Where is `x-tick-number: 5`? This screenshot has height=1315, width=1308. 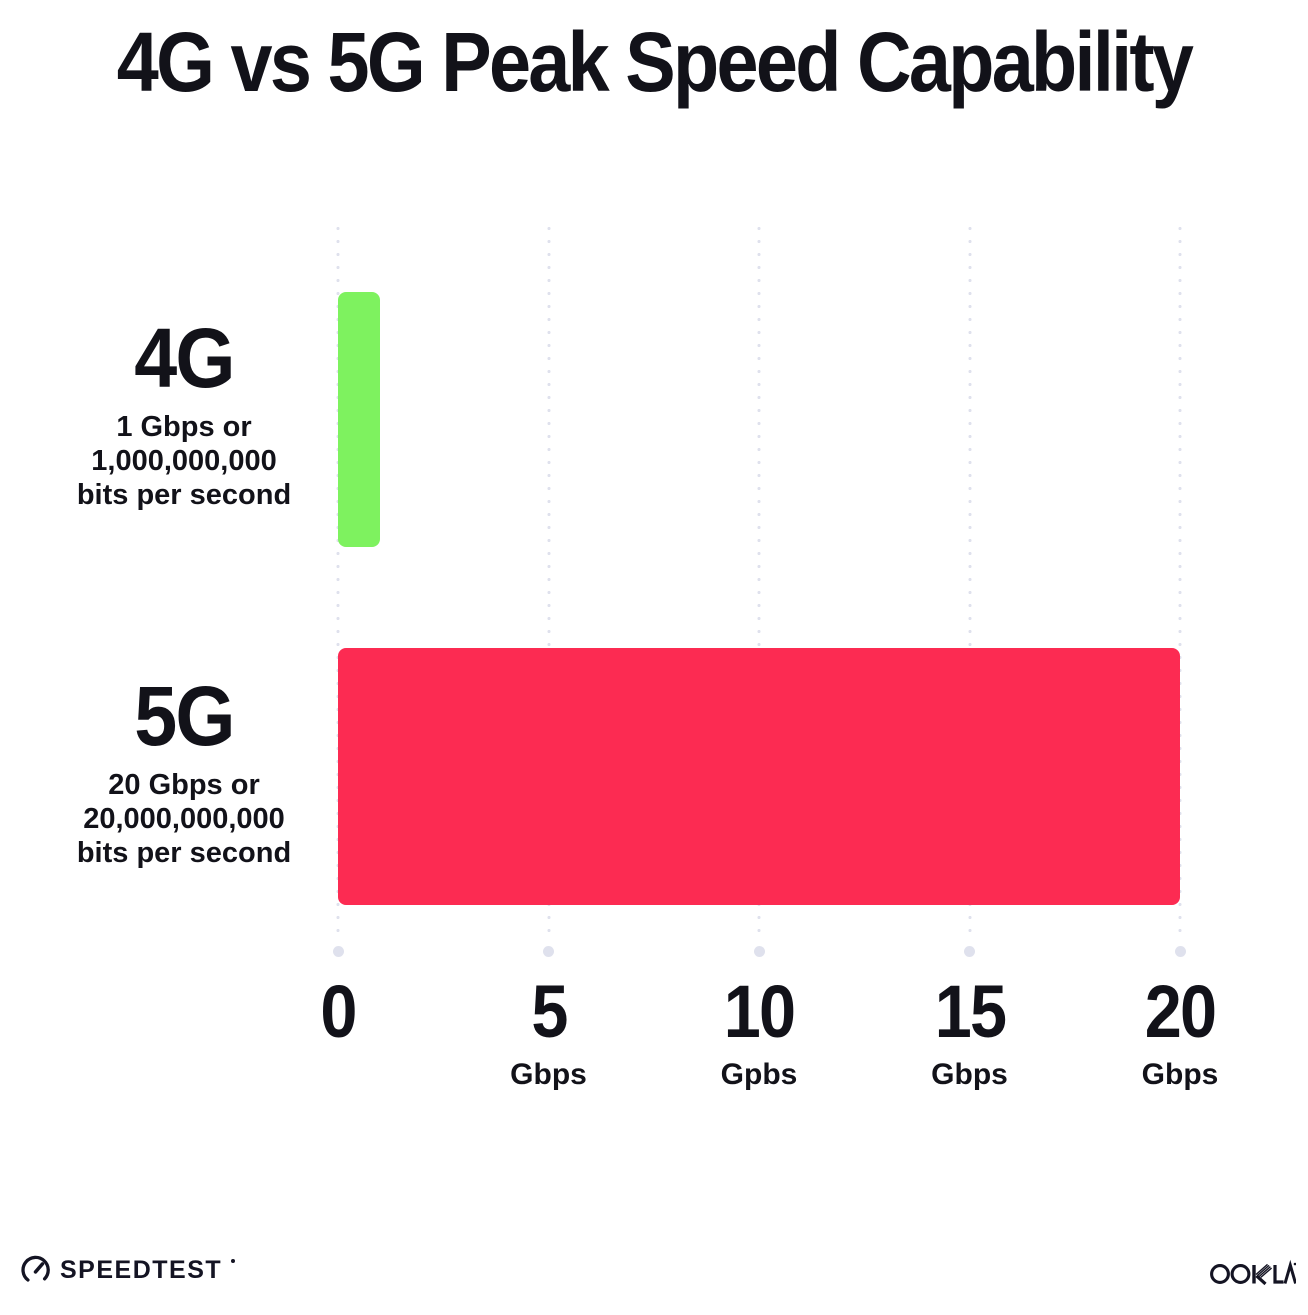
x-tick-number: 5 is located at coordinates (549, 1011).